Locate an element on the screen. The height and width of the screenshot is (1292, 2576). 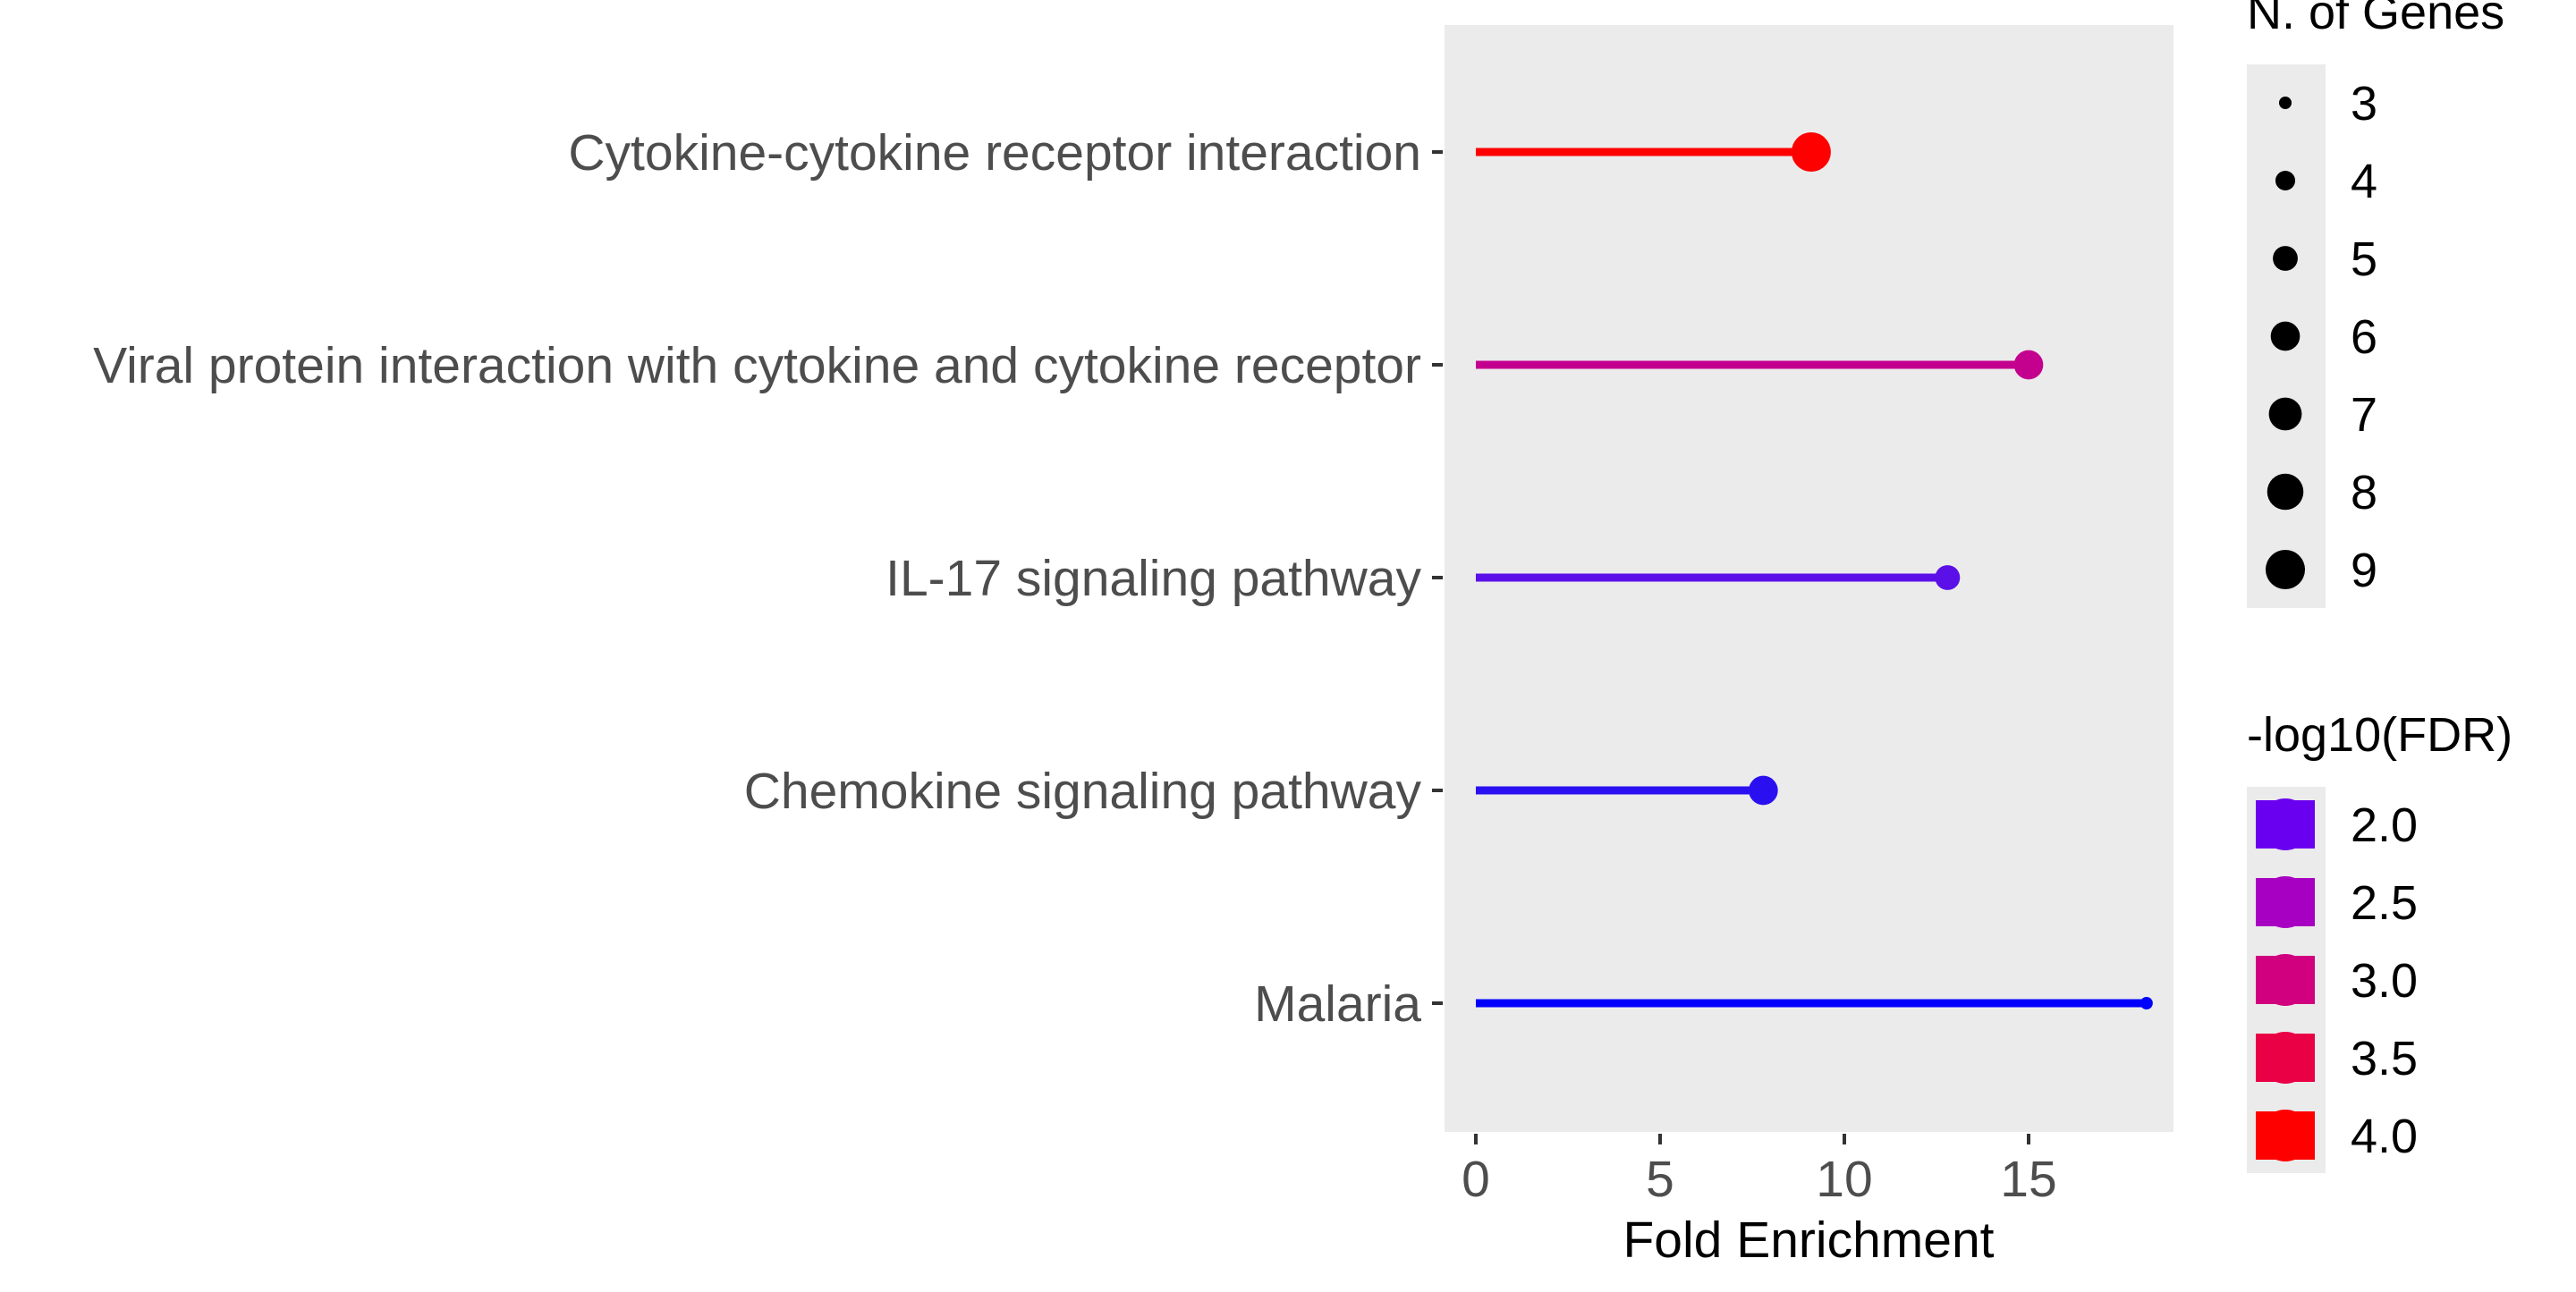
size-legend-label: 8 is located at coordinates (2364, 492).